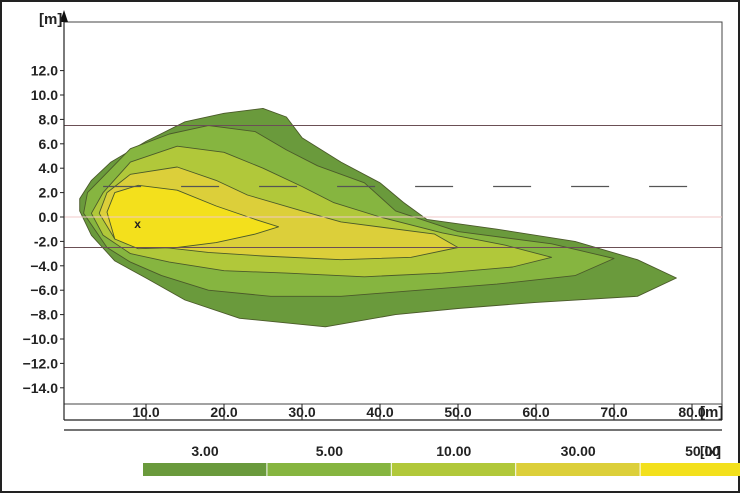  Describe the element at coordinates (145, 412) in the screenshot. I see `x-tick-label: 10.0` at that location.